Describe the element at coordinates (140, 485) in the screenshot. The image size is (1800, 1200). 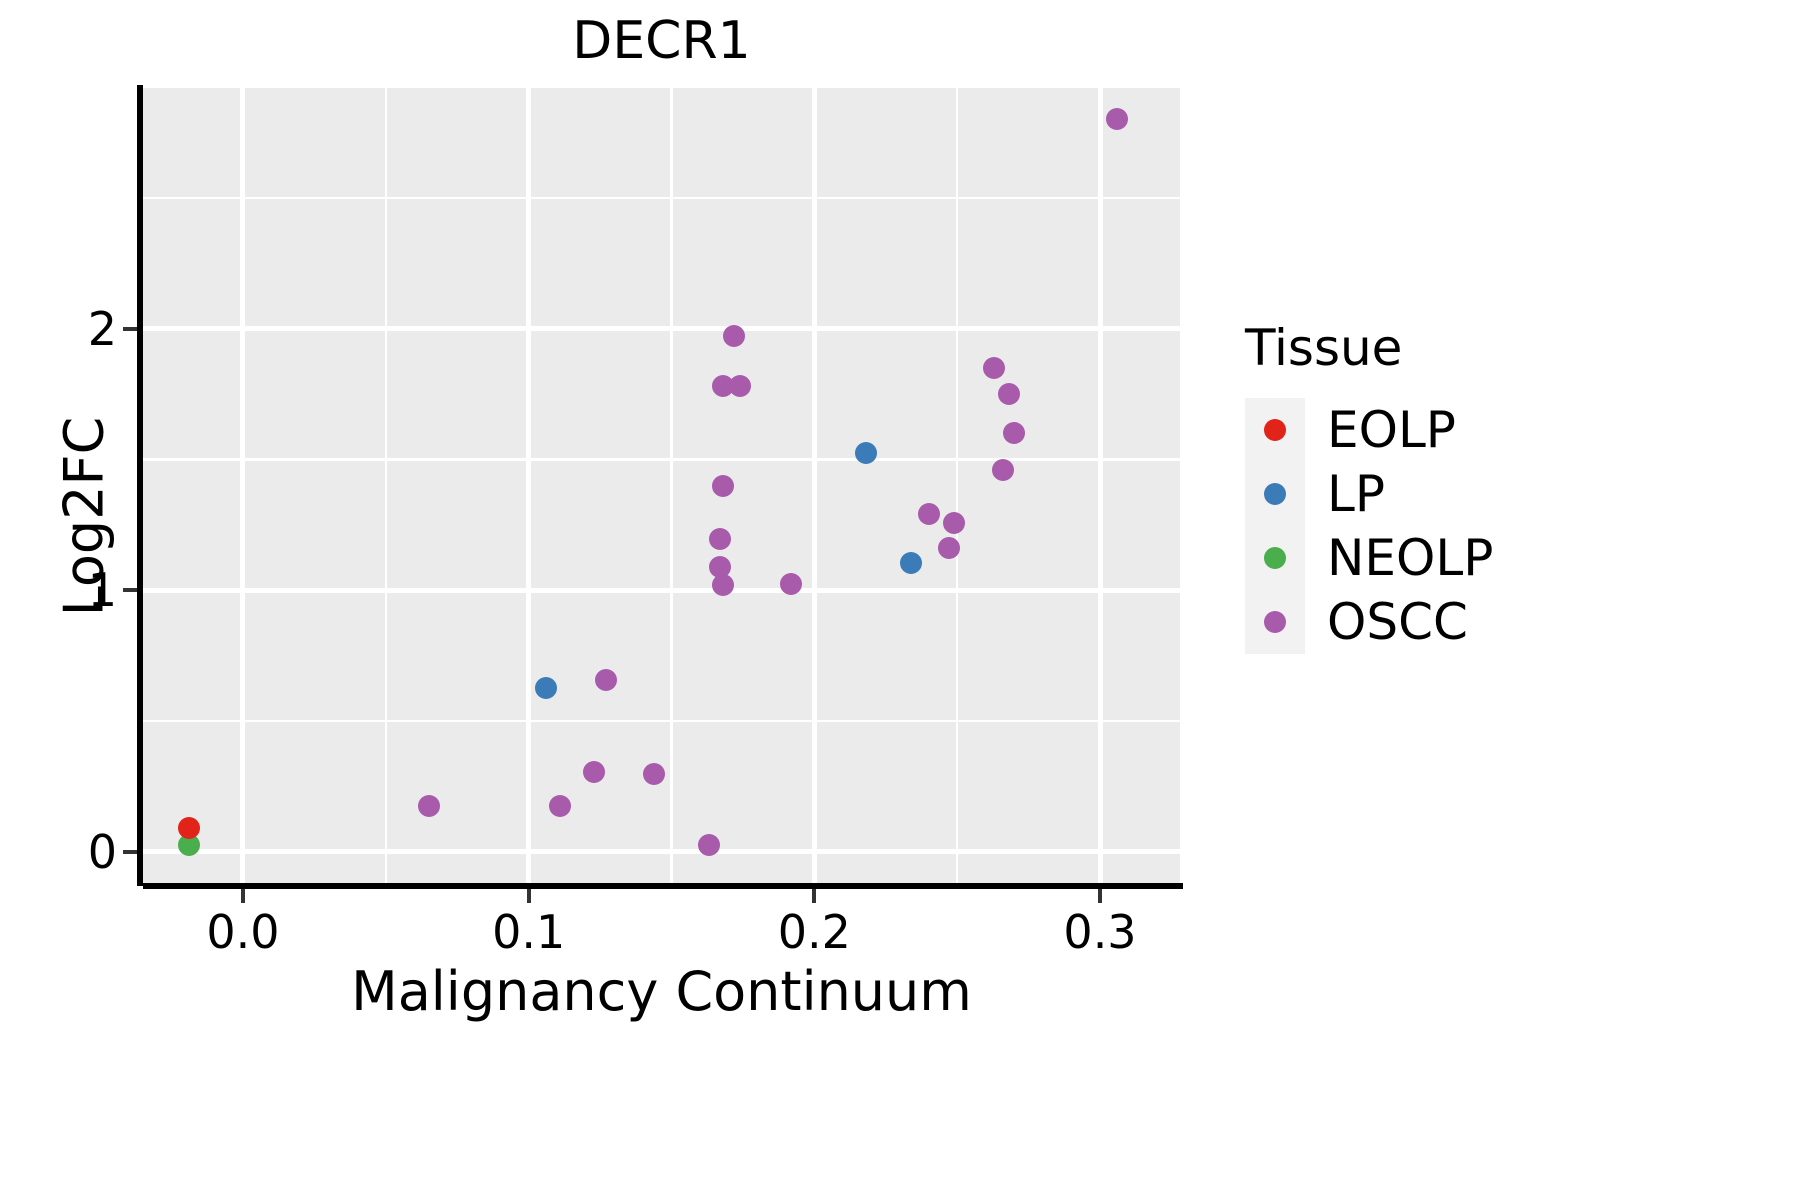
I see `y-axis-line` at that location.